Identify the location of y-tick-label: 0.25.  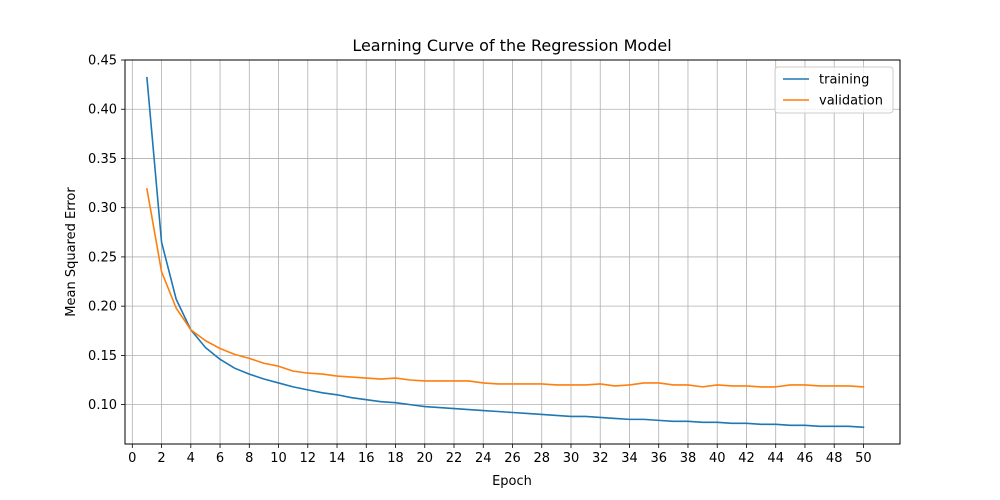
(102, 257).